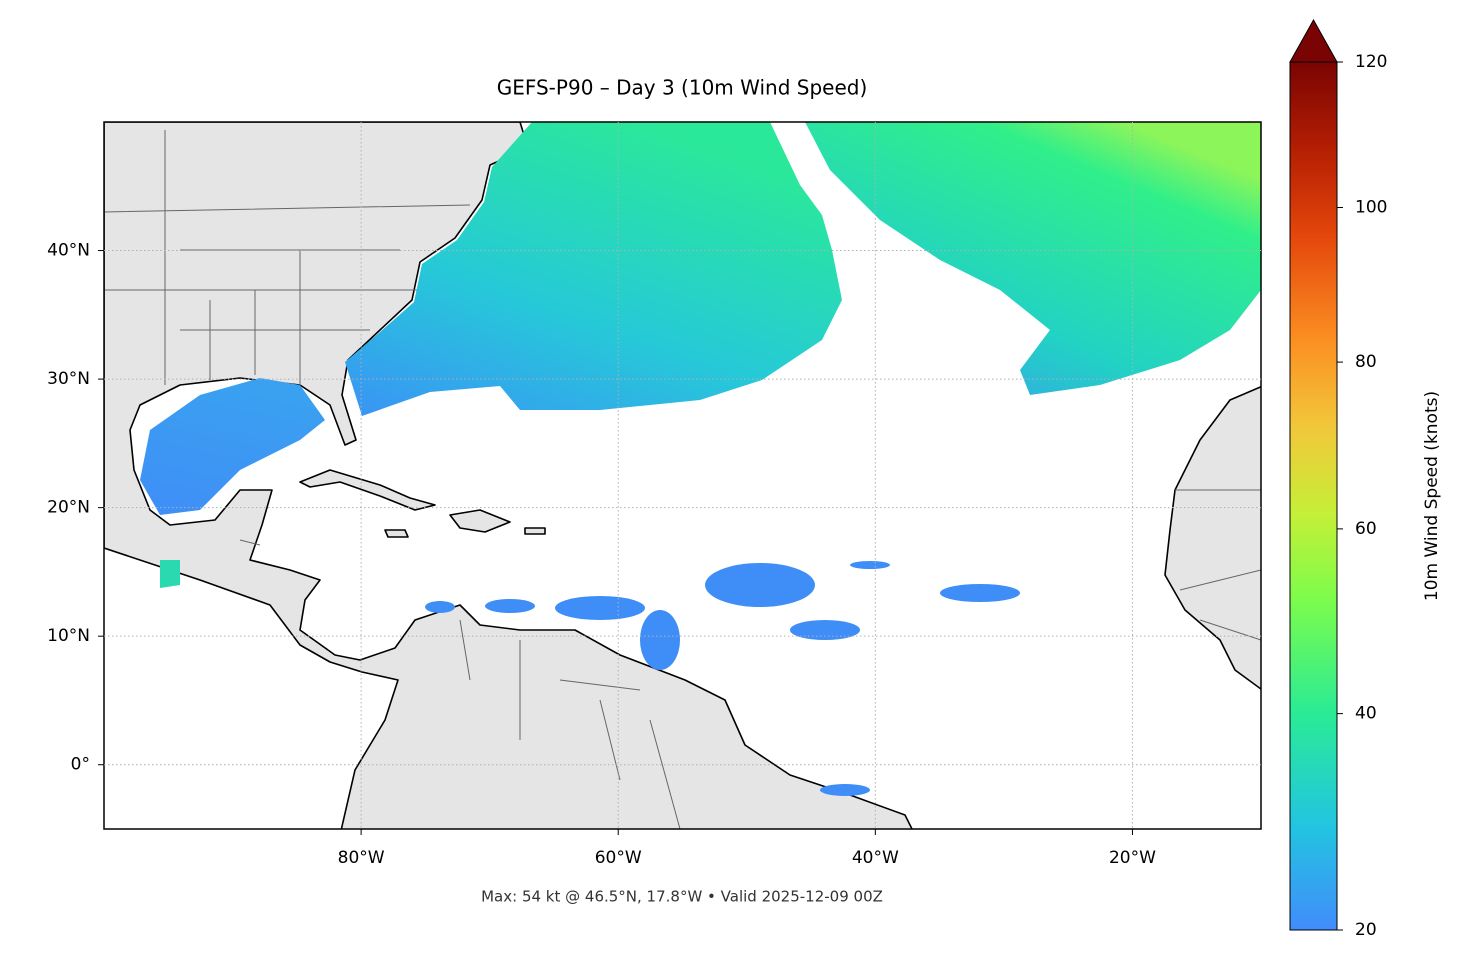 The height and width of the screenshot is (973, 1466). I want to click on y-tick-label: 0°, so click(80, 765).